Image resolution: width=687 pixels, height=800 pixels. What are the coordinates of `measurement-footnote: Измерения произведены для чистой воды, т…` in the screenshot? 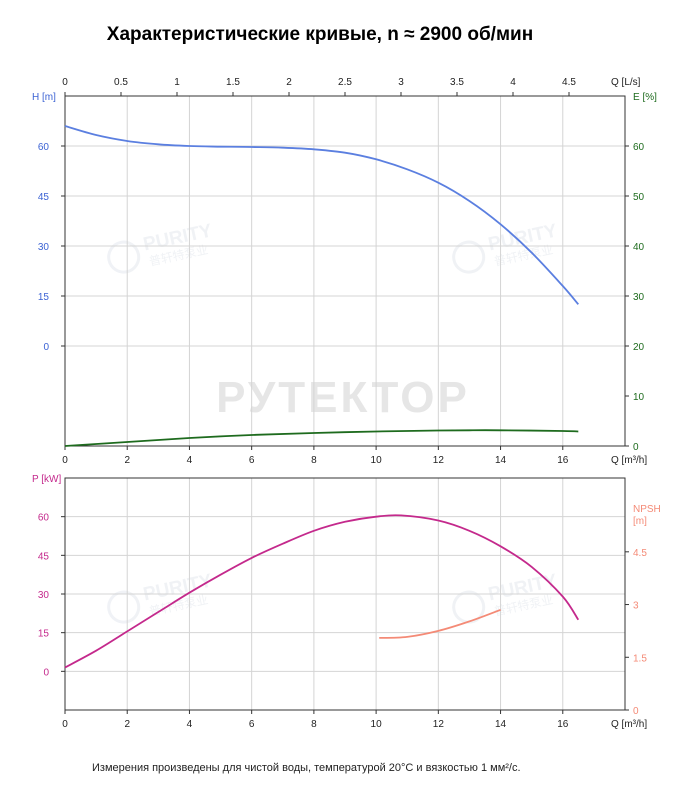 It's located at (306, 768).